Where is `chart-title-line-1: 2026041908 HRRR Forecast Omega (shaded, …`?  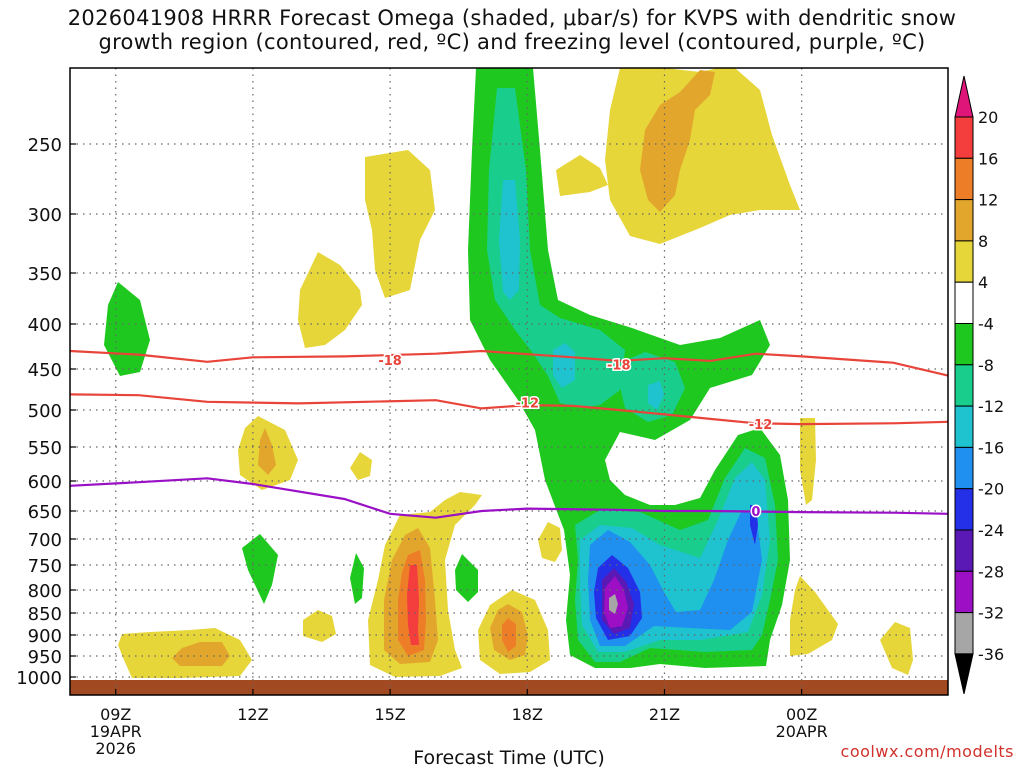 chart-title-line-1: 2026041908 HRRR Forecast Omega (shaded, … is located at coordinates (512, 18).